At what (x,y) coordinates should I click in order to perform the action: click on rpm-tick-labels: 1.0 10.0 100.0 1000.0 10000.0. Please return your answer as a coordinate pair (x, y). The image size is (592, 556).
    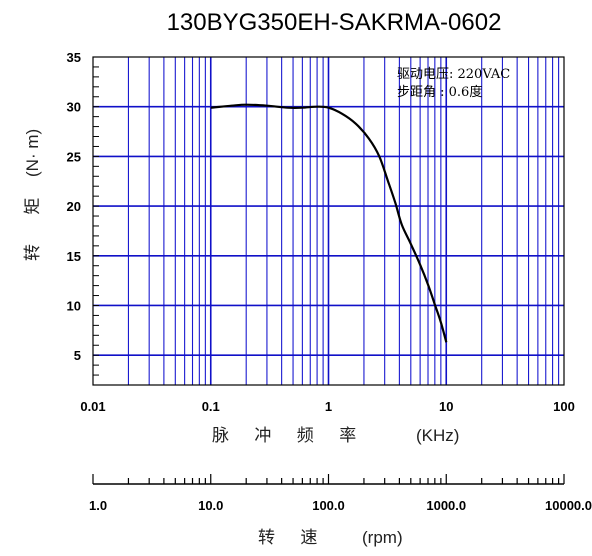
    Looking at the image, I should click on (340, 505).